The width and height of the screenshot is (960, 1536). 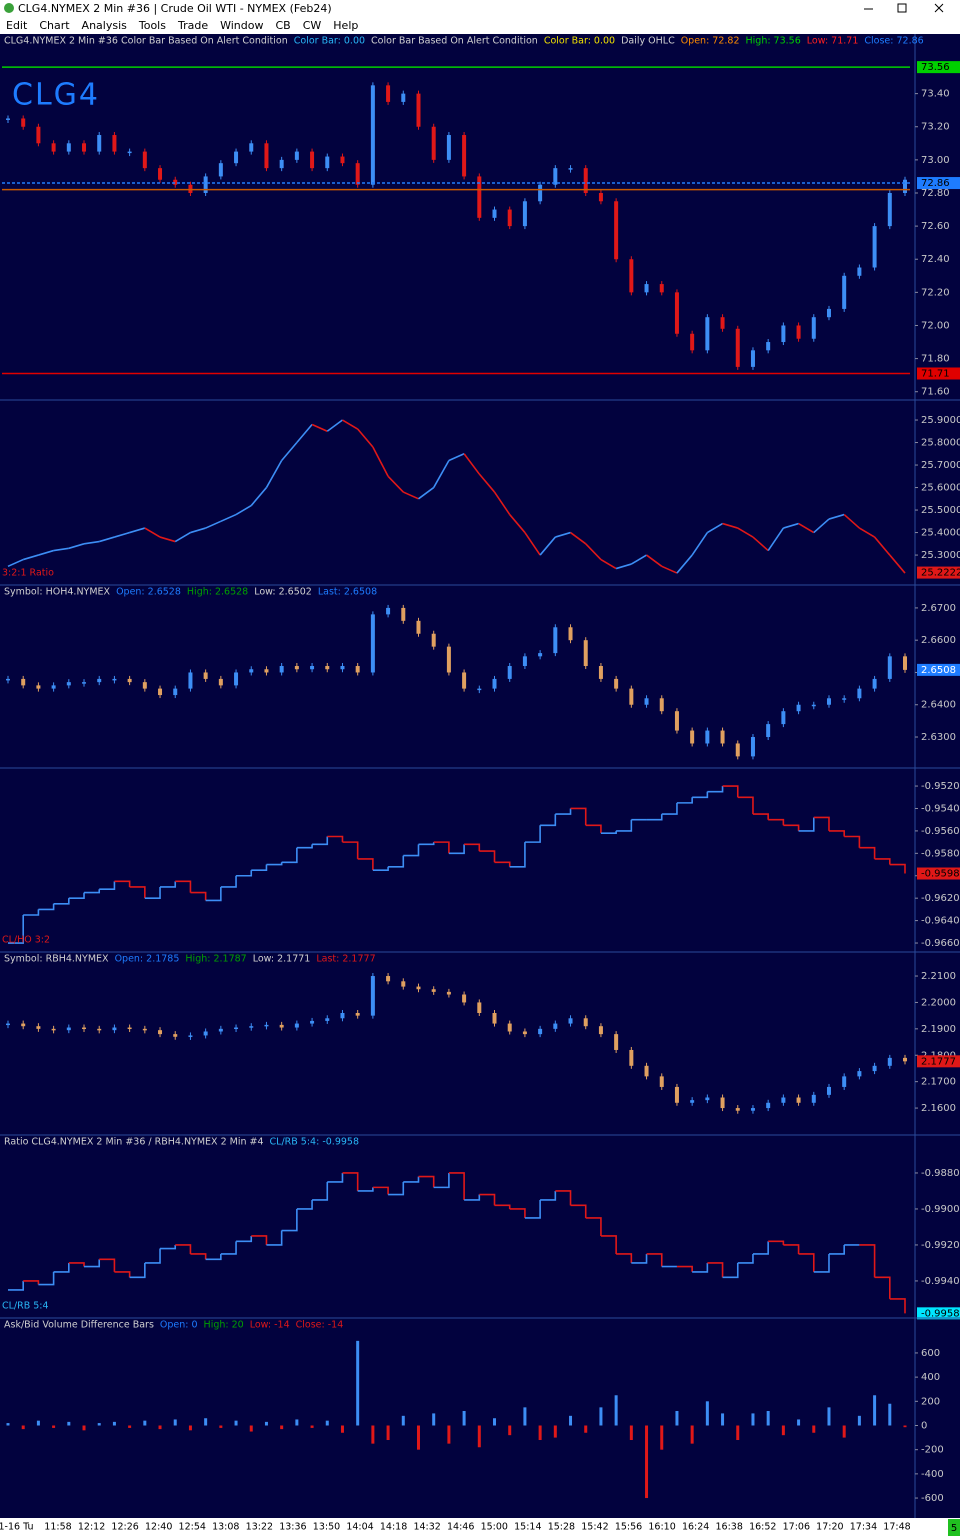 I want to click on legend-text: Color Bar Based On Alert Condition, so click(x=454, y=41).